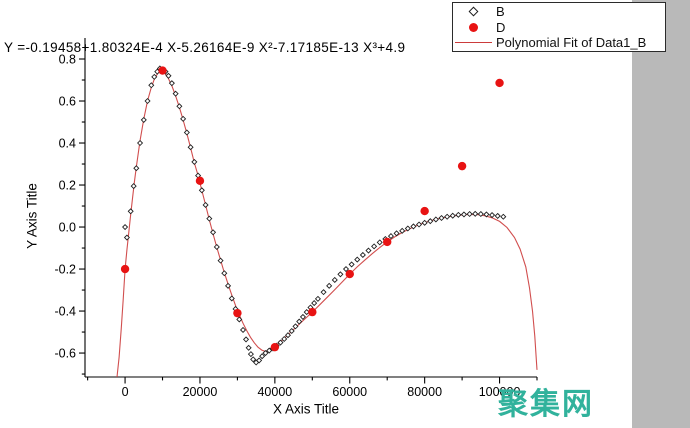 This screenshot has height=428, width=690. I want to click on y-tick-label: 0.0, so click(67, 227).